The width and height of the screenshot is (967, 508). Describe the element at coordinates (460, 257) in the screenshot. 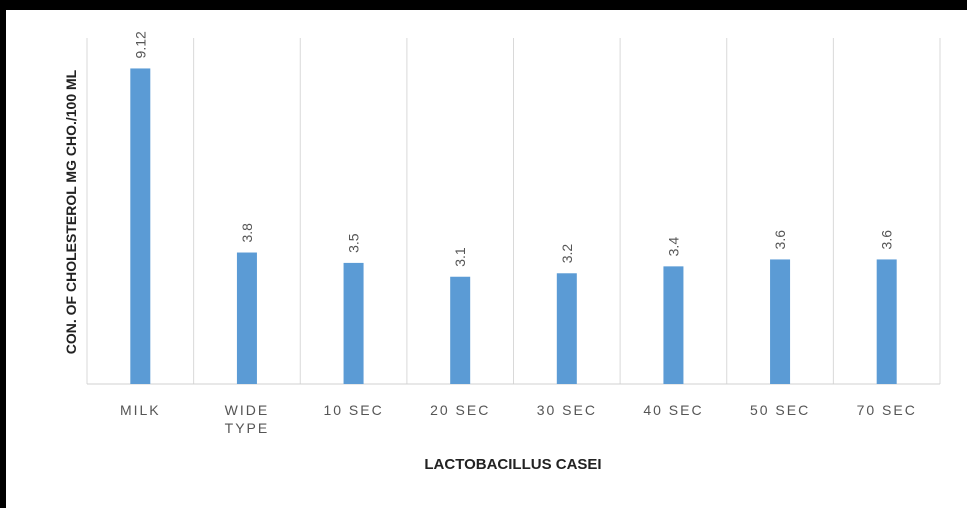

I see `data-label: 3.1` at that location.